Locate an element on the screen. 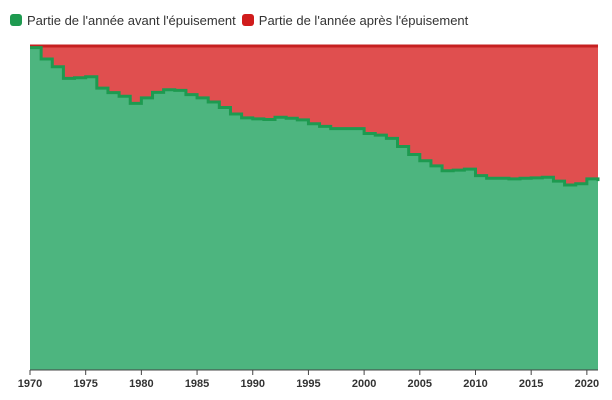  x-tick-label-1975: 1975 is located at coordinates (85, 384).